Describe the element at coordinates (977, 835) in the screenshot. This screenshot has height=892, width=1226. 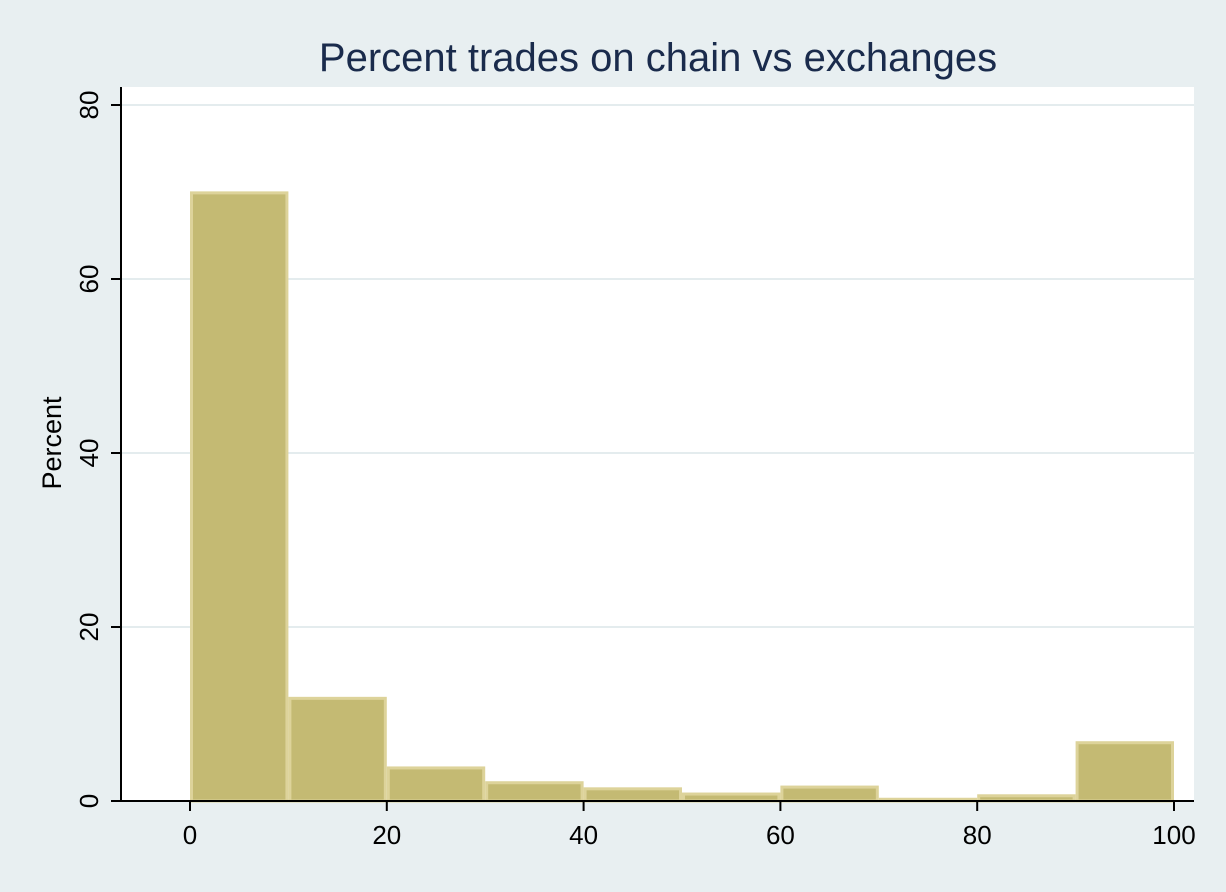
I see `x-tick-label-80: 80` at that location.